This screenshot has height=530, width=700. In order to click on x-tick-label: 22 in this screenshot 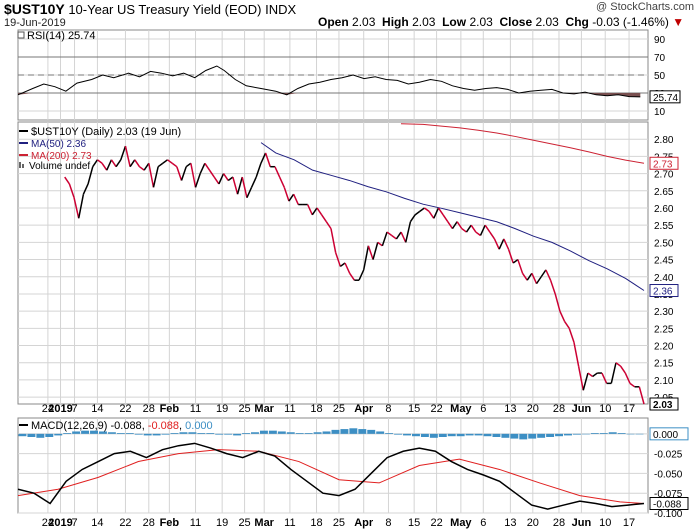, I will do `click(125, 409)`.